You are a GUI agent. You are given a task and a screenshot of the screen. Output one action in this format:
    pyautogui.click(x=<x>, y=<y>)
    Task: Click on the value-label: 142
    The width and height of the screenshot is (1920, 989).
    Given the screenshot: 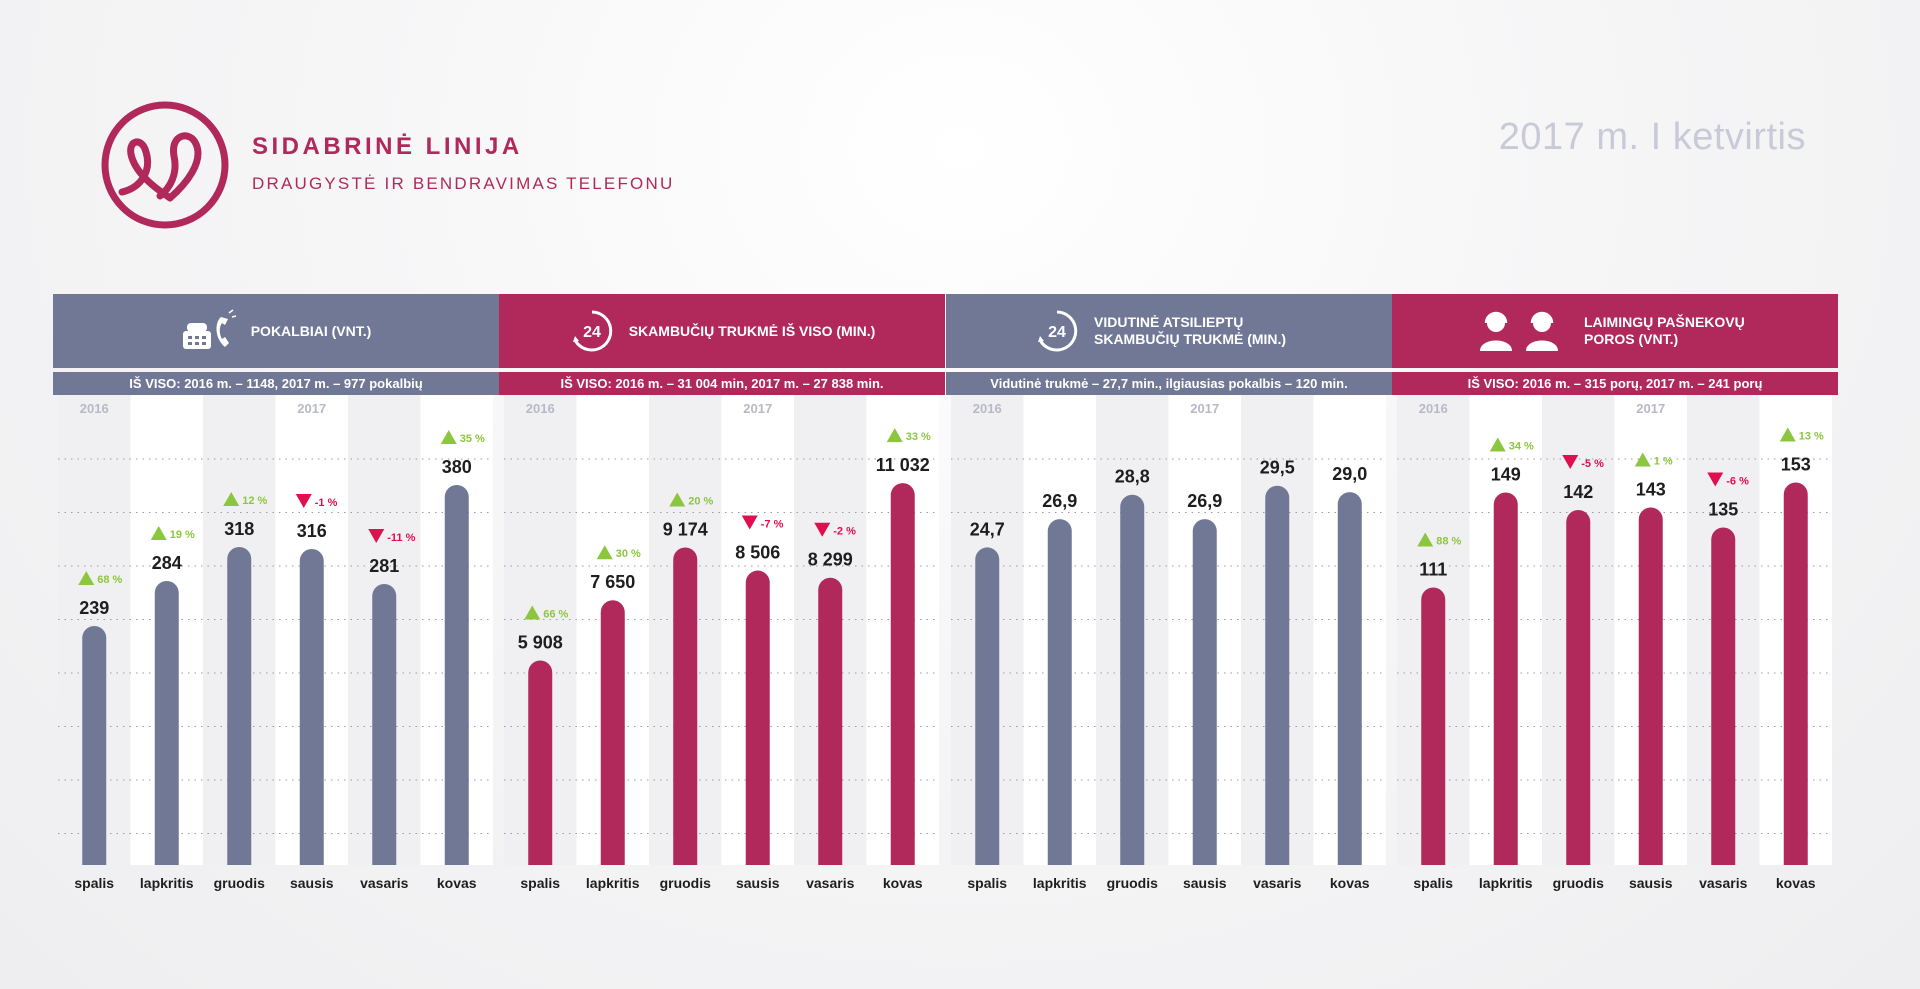 What is the action you would take?
    pyautogui.click(x=1578, y=492)
    